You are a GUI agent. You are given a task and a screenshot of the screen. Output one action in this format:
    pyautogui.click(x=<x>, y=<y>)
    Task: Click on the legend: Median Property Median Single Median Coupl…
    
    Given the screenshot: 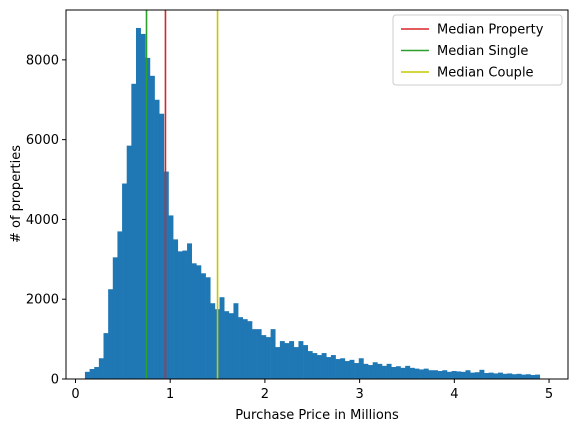 What is the action you would take?
    pyautogui.click(x=477, y=50)
    